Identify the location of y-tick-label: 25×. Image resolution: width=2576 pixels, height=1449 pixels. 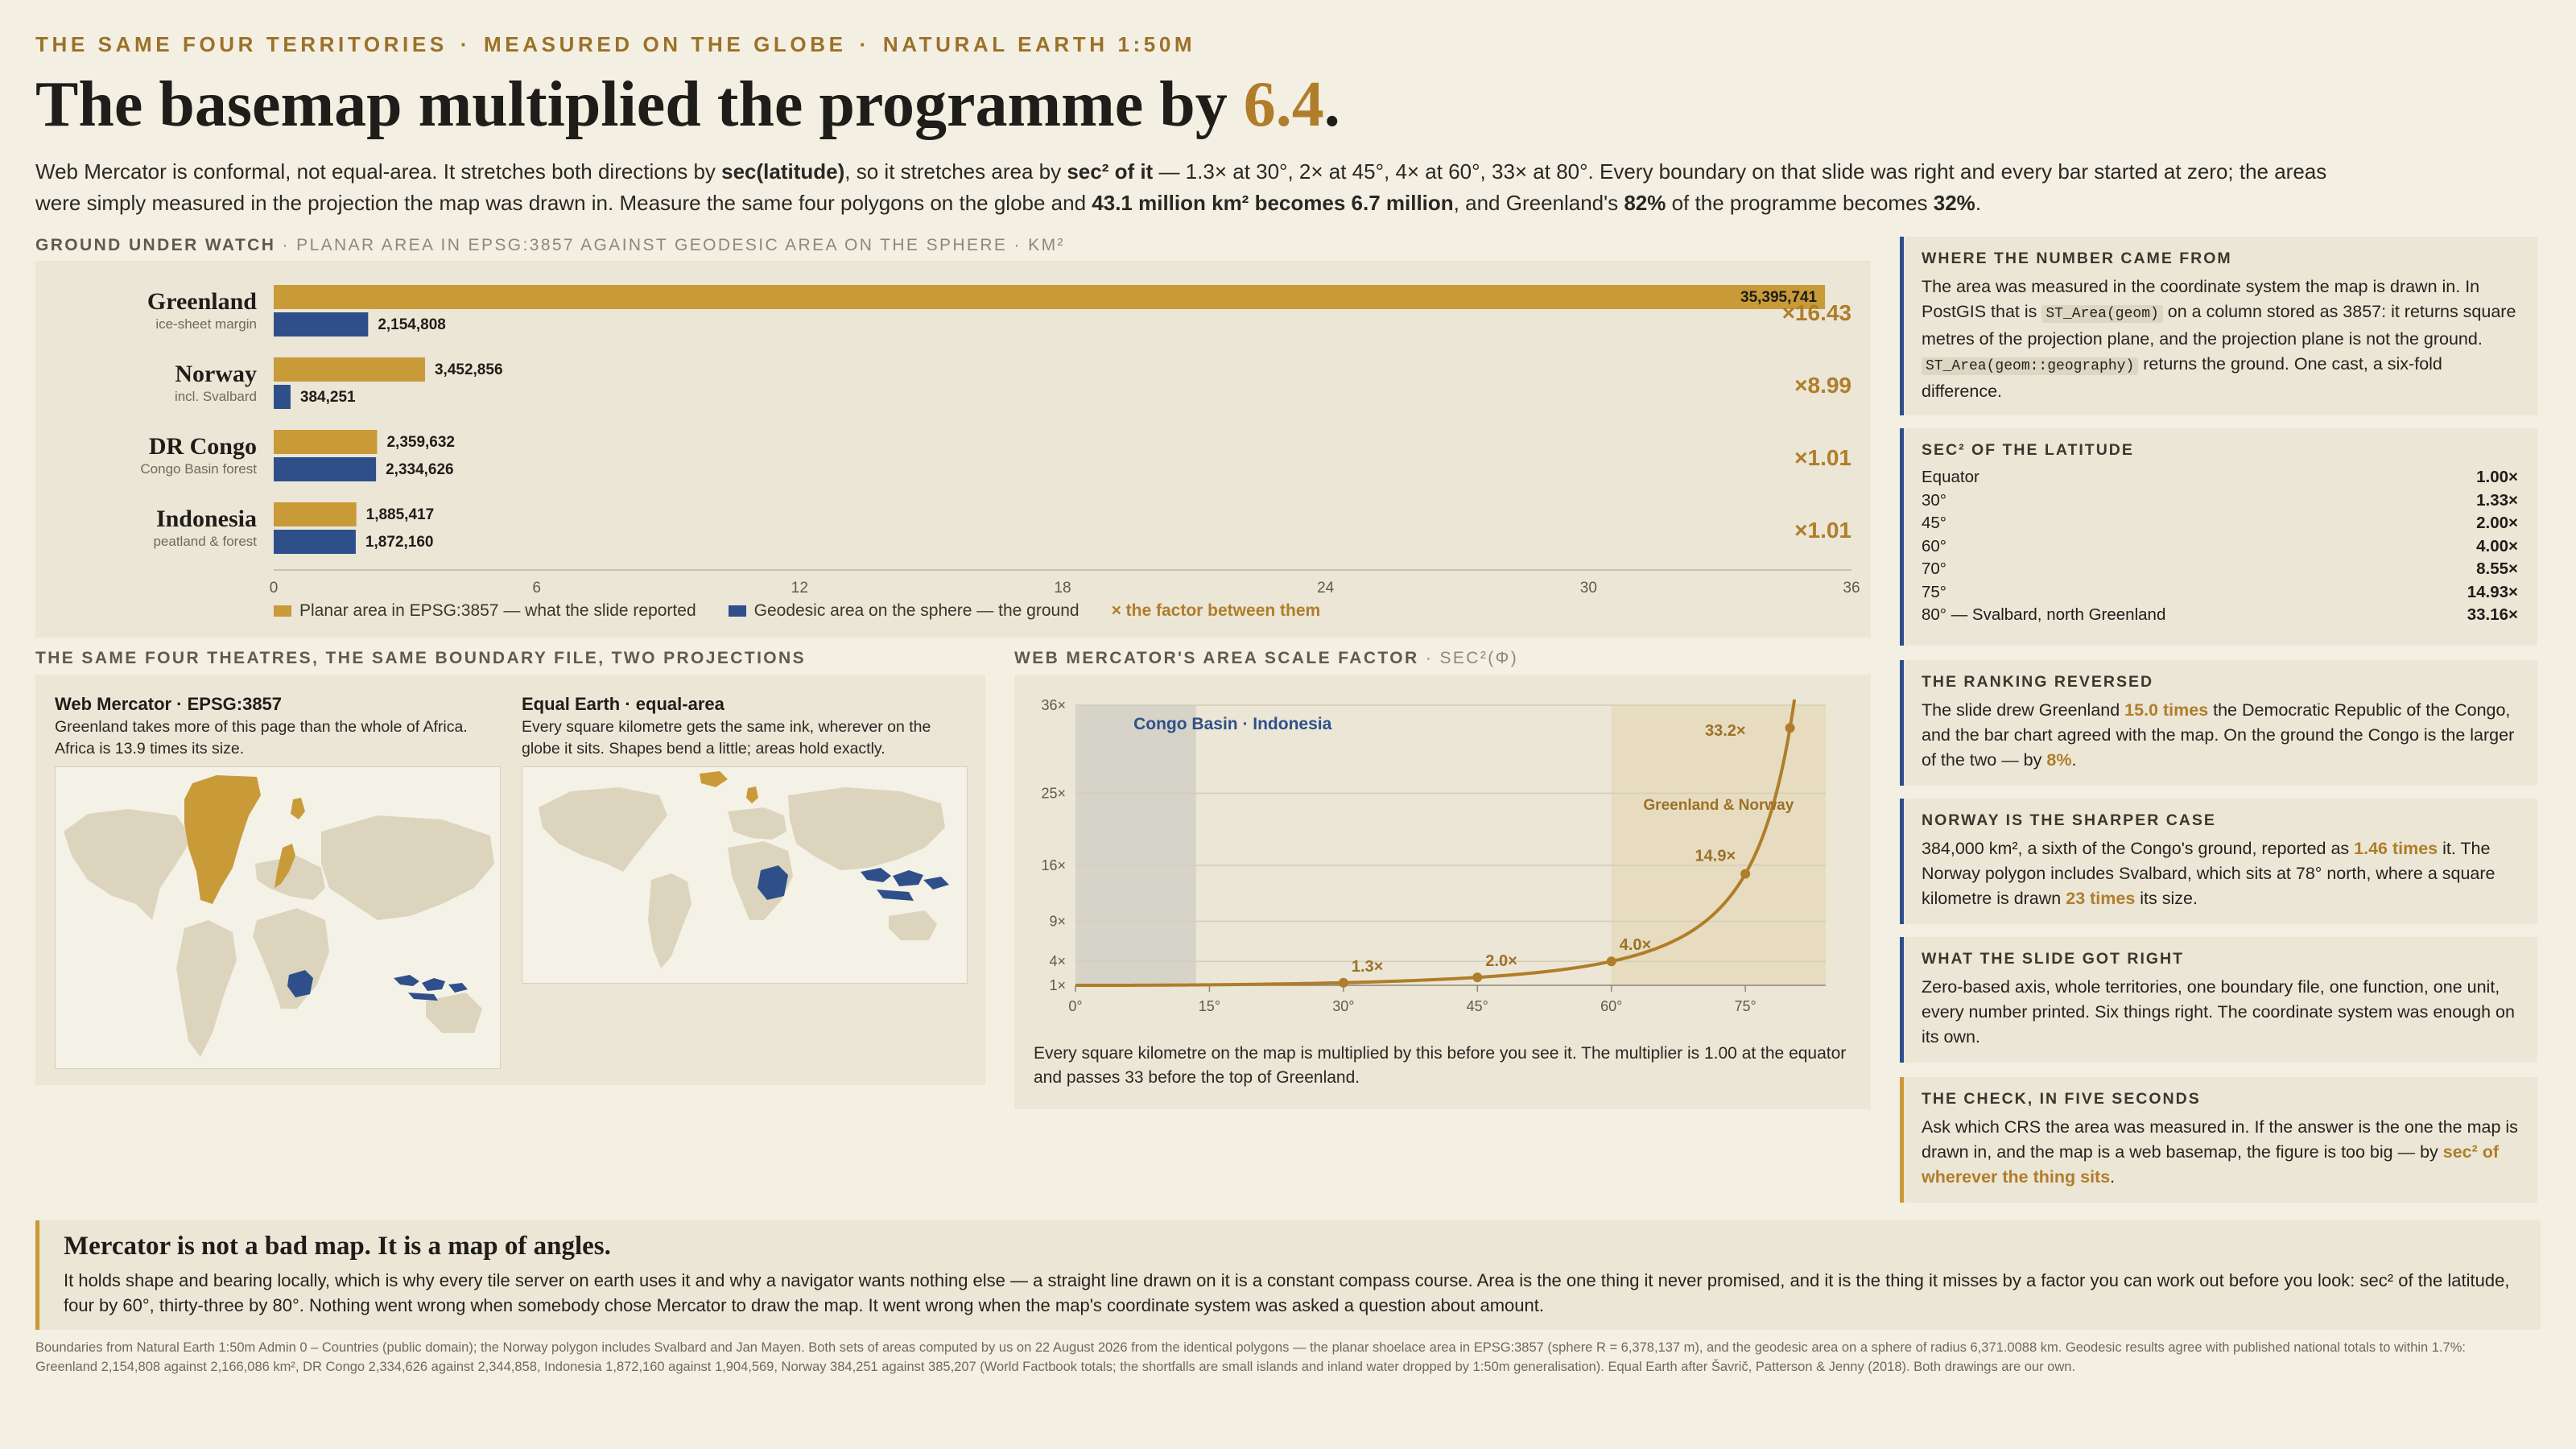
(1053, 793).